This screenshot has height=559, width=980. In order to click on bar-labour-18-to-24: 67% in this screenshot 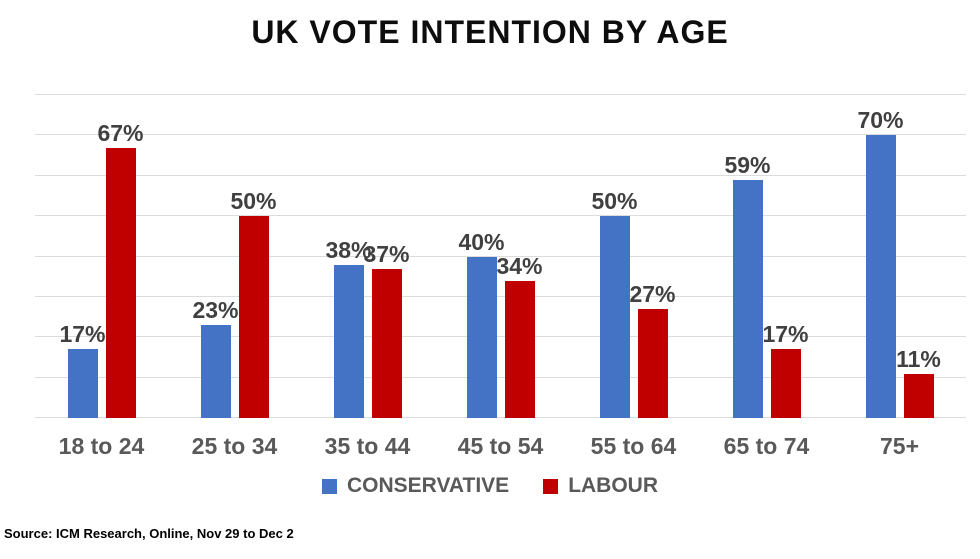, I will do `click(120, 269)`.